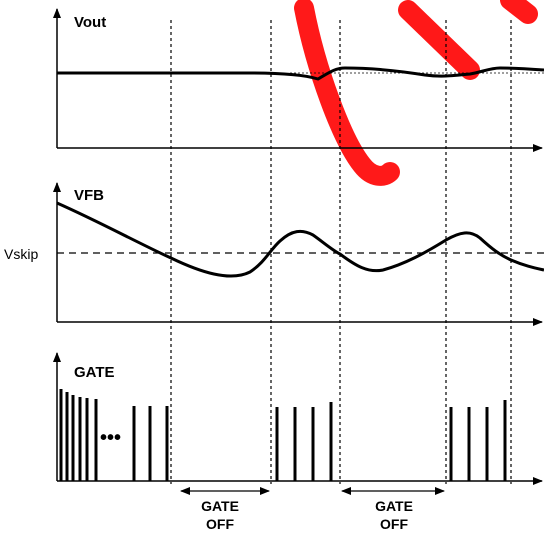 This screenshot has width=544, height=535. Describe the element at coordinates (300, 73) in the screenshot. I see `vout-waveform` at that location.